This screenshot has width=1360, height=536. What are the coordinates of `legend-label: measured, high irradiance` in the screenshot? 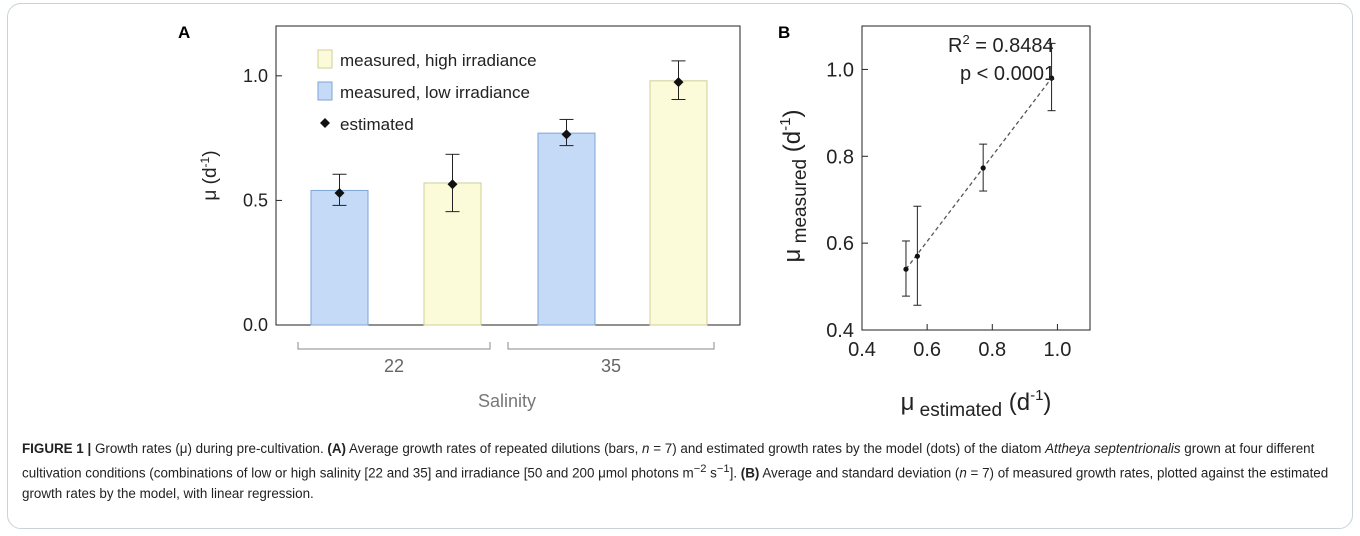 It's located at (438, 60).